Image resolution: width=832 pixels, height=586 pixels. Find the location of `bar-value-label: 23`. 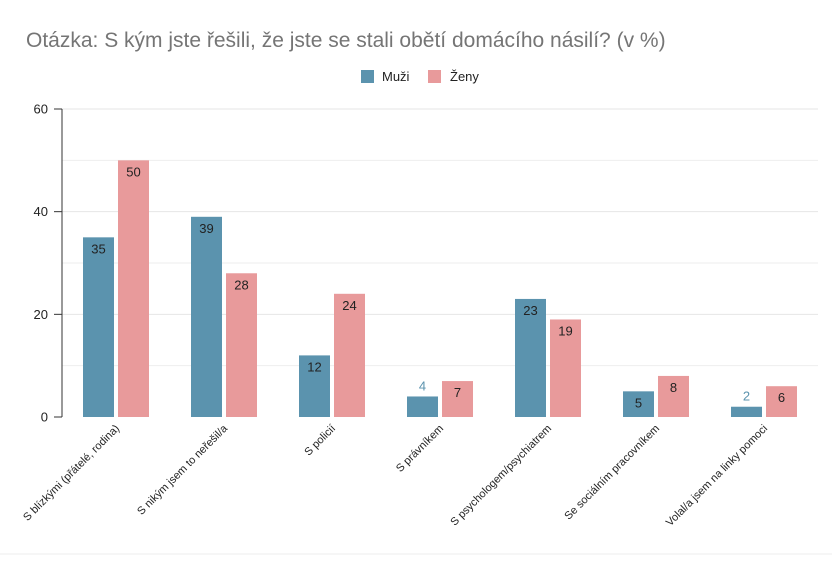

bar-value-label: 23 is located at coordinates (530, 310).